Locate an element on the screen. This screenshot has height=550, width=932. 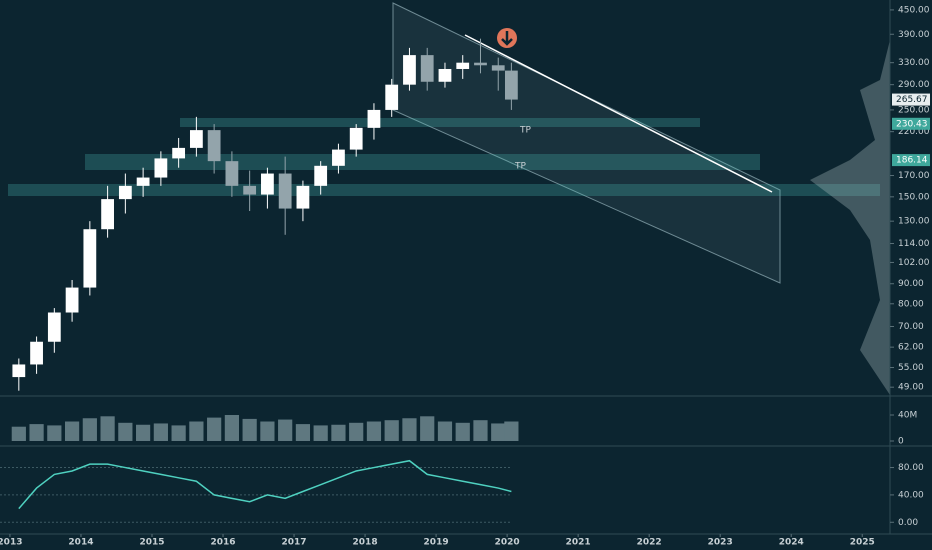
y-tick-label: 40.00 is located at coordinates (911, 495).